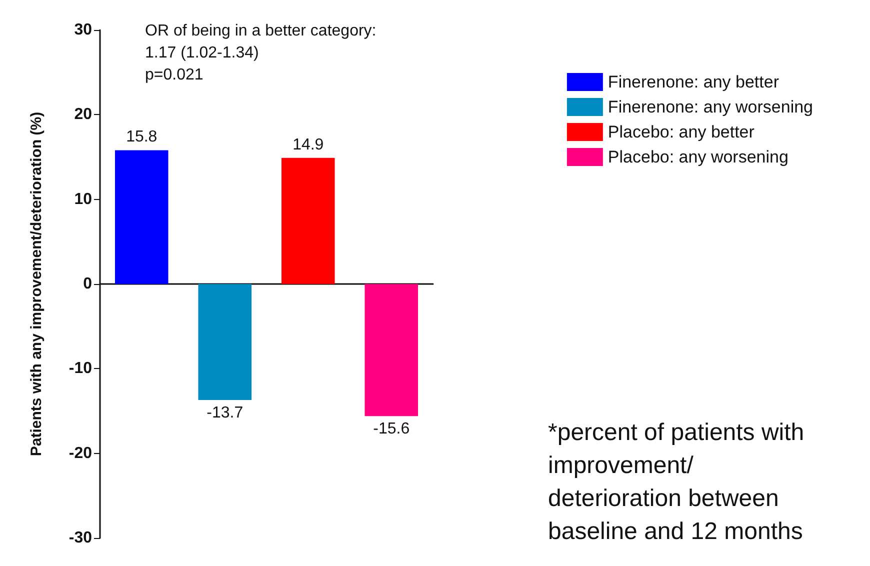  What do you see at coordinates (80, 453) in the screenshot?
I see `y-tick-label: -20` at bounding box center [80, 453].